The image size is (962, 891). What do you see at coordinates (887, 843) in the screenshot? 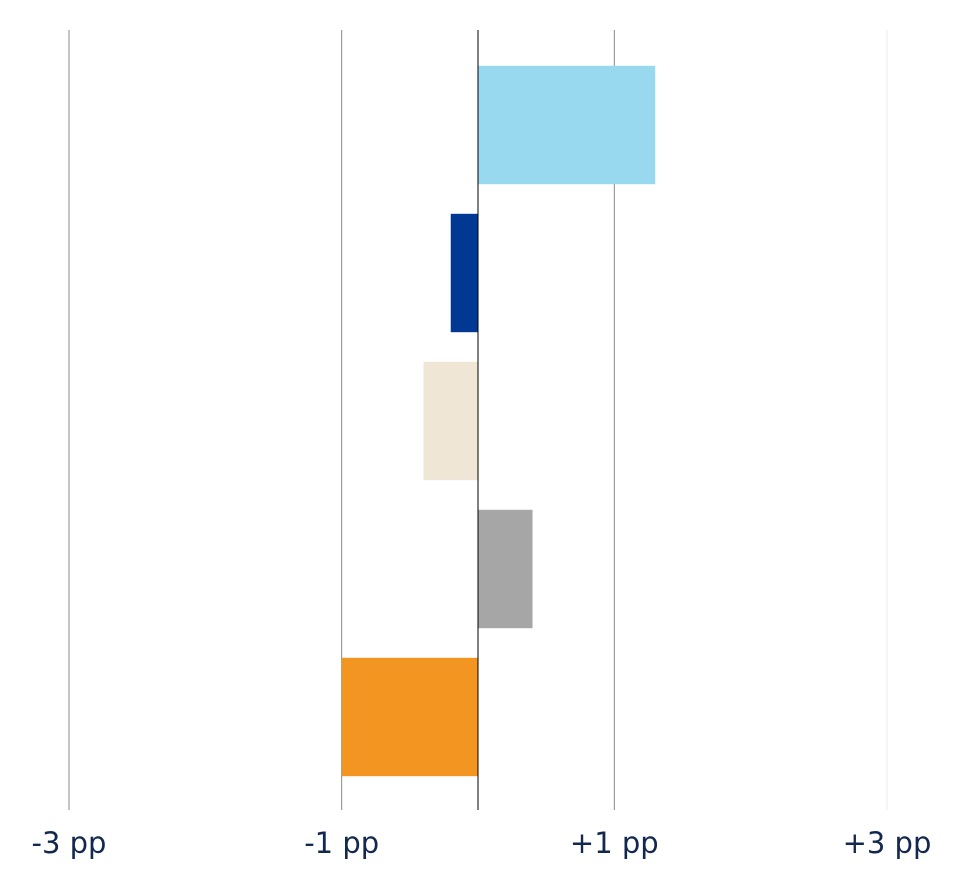
I see `x-tick-label: +3 pp` at bounding box center [887, 843].